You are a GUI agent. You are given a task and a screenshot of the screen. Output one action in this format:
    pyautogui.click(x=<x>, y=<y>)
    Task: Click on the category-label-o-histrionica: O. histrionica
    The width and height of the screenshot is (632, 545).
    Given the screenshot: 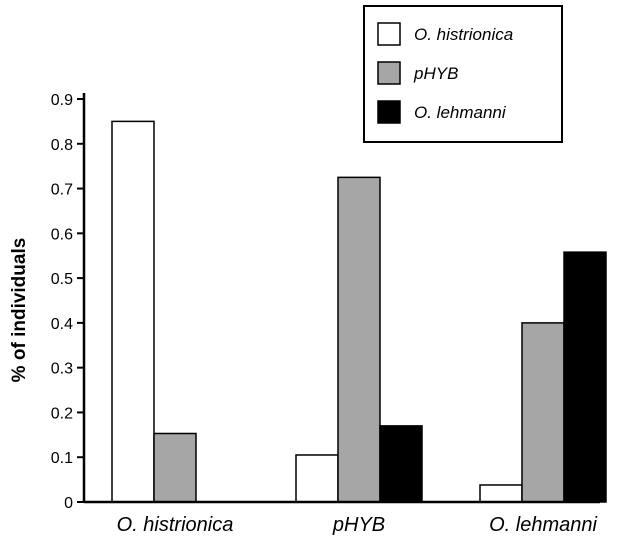 What is the action you would take?
    pyautogui.click(x=175, y=525)
    